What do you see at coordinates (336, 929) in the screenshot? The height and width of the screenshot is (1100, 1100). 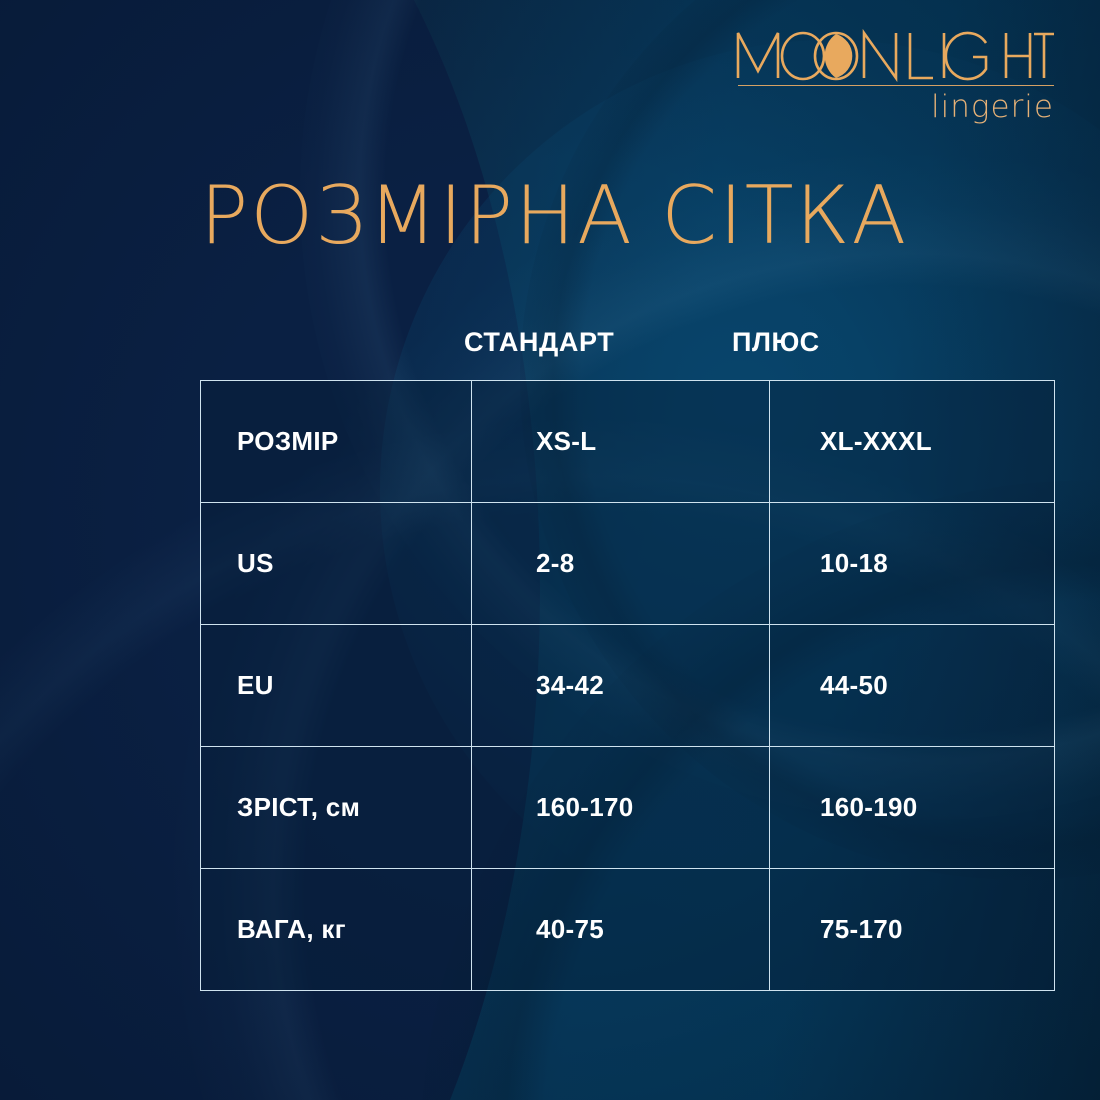 I see `row-label: ВАГА, кг` at bounding box center [336, 929].